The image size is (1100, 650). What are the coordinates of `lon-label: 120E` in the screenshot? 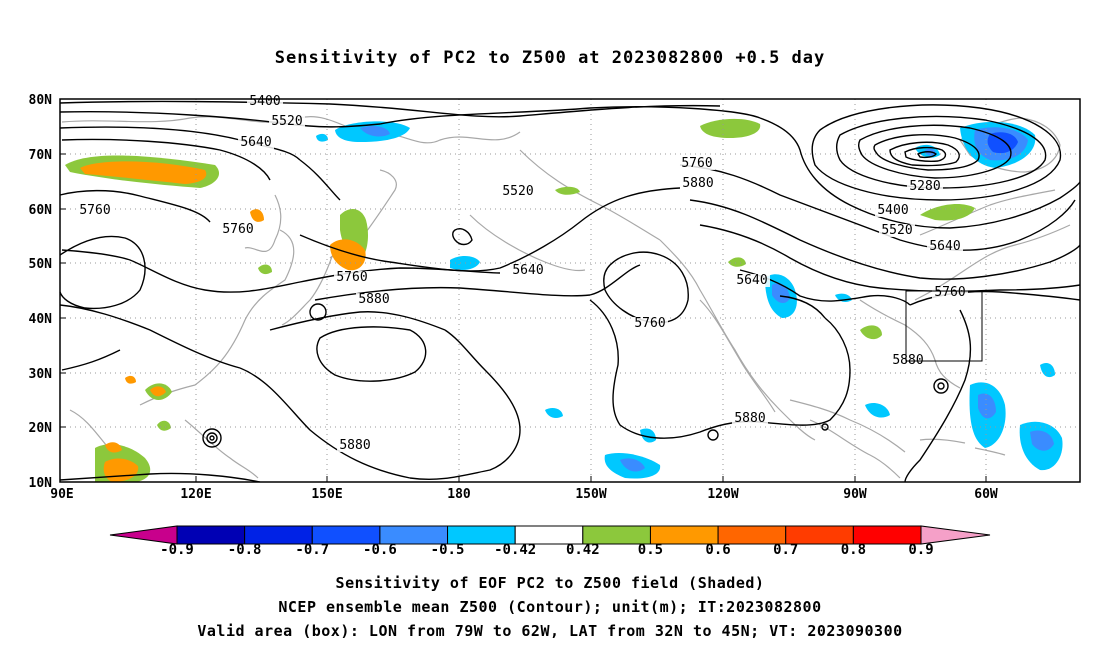 It's located at (195, 494).